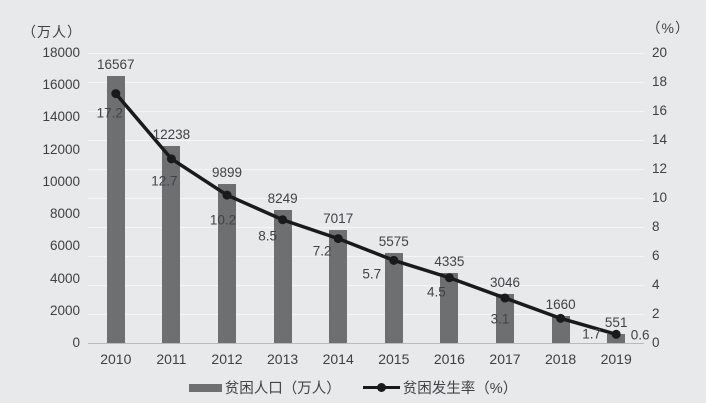 This screenshot has height=403, width=706. Describe the element at coordinates (283, 359) in the screenshot. I see `x-axis-tick-label: 2013` at that location.